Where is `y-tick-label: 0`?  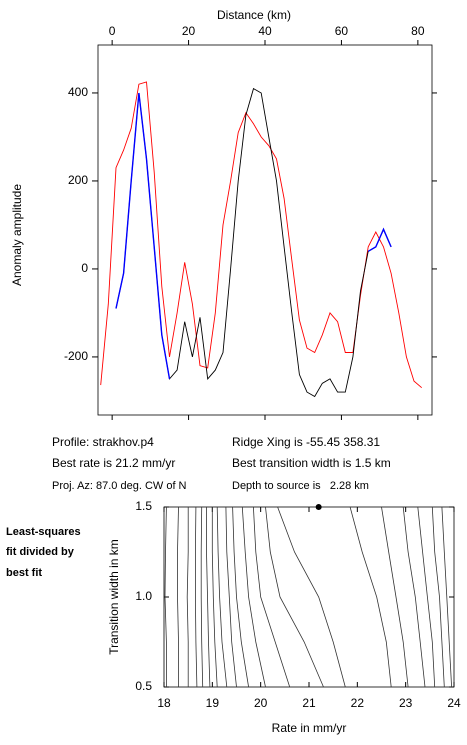 y-tick-label: 0 is located at coordinates (84, 268).